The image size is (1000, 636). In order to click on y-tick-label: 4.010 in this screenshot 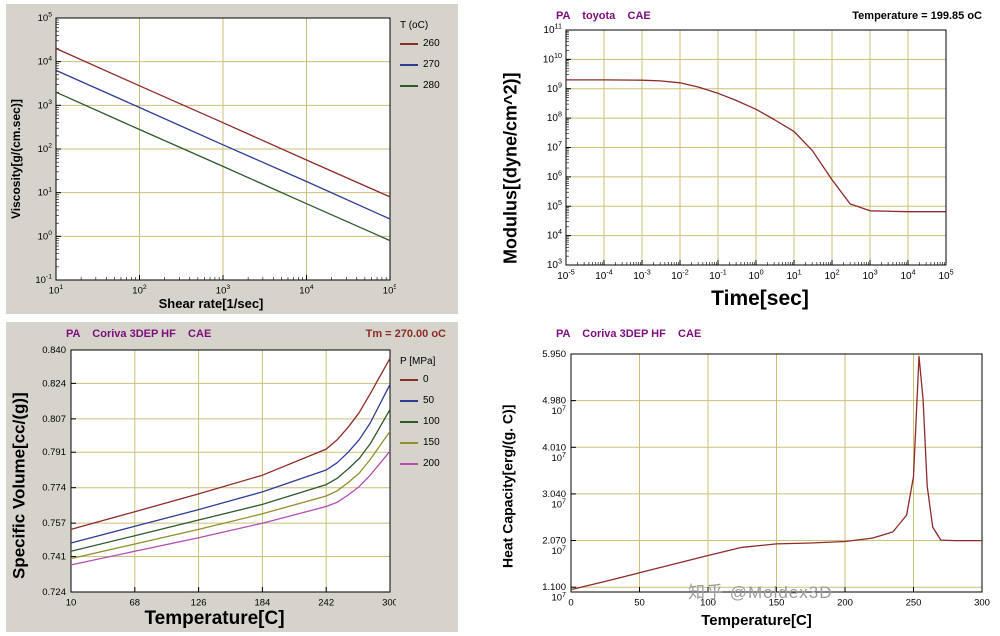, I will do `click(554, 447)`.